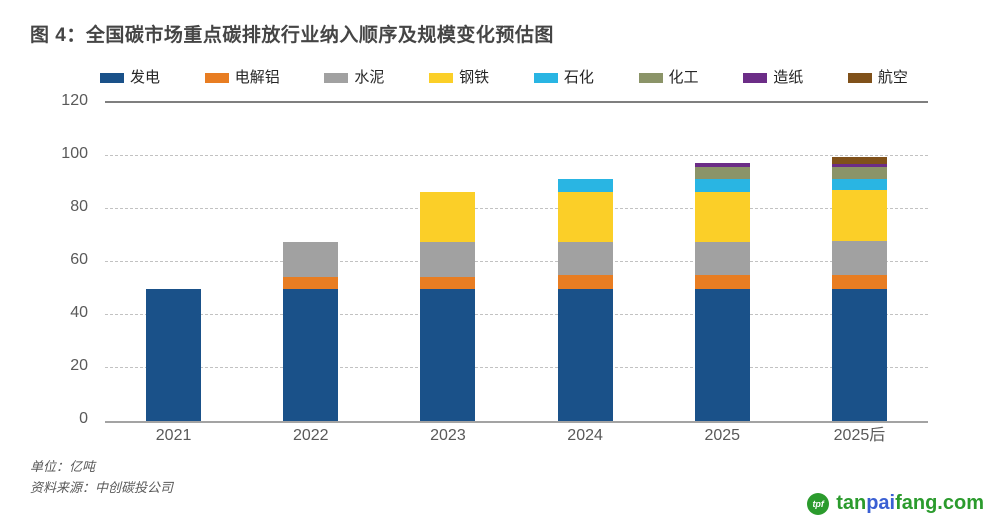  I want to click on y-tick-label-120: 120, so click(74, 100).